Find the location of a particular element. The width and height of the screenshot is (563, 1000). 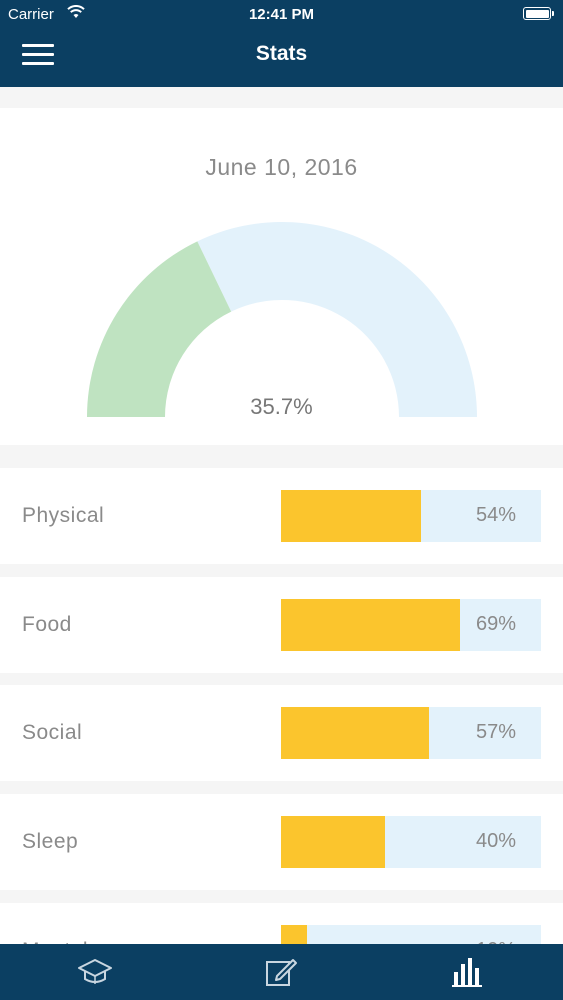

graduation-cap-icon is located at coordinates (95, 971).